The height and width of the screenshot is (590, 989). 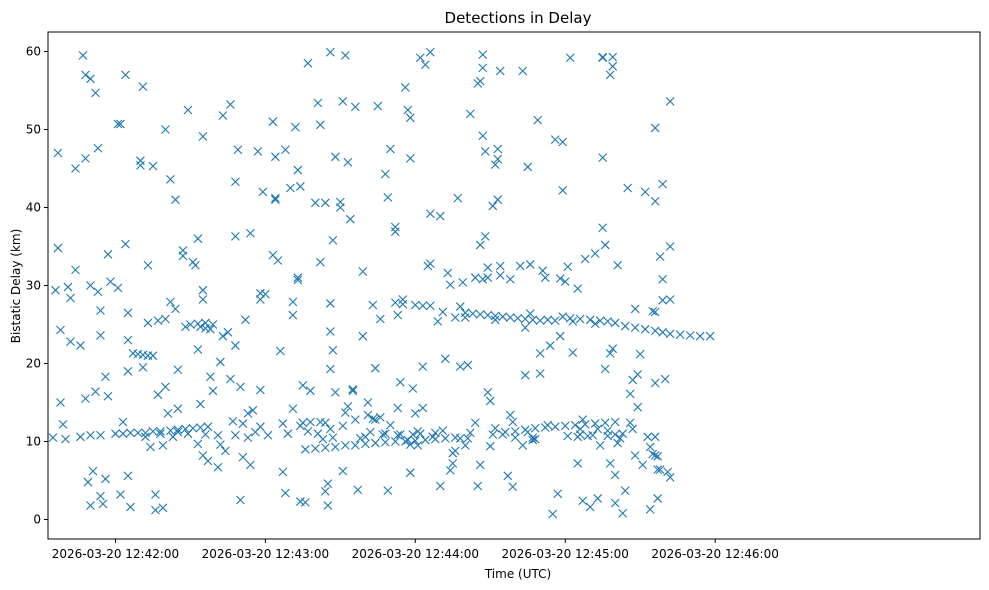 What do you see at coordinates (16, 286) in the screenshot?
I see `y-axis-label: Bistatic Delay (km)` at bounding box center [16, 286].